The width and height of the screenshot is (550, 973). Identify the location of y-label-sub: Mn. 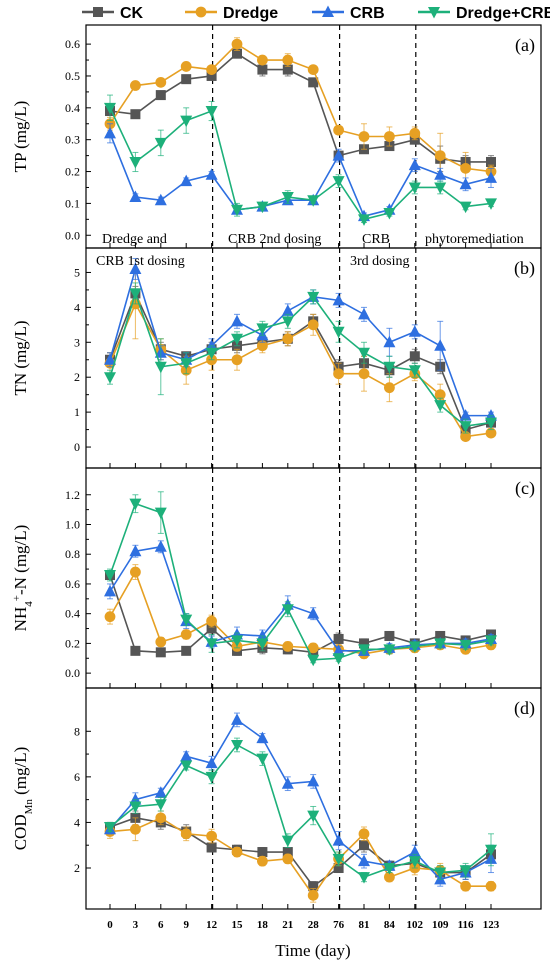
(29, 807).